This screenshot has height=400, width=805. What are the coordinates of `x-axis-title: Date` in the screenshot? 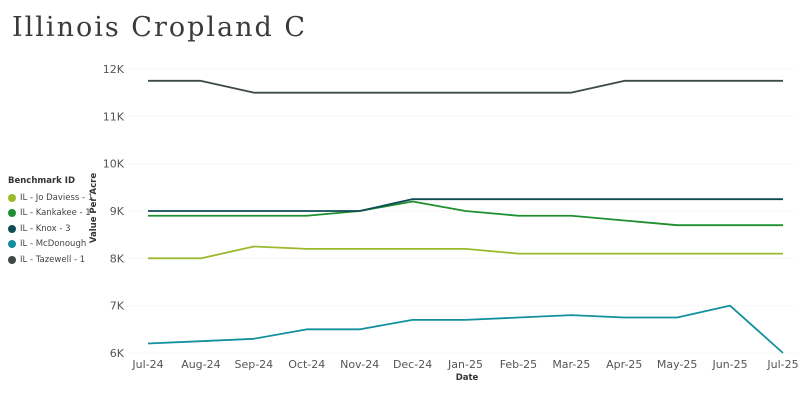 It's located at (467, 378).